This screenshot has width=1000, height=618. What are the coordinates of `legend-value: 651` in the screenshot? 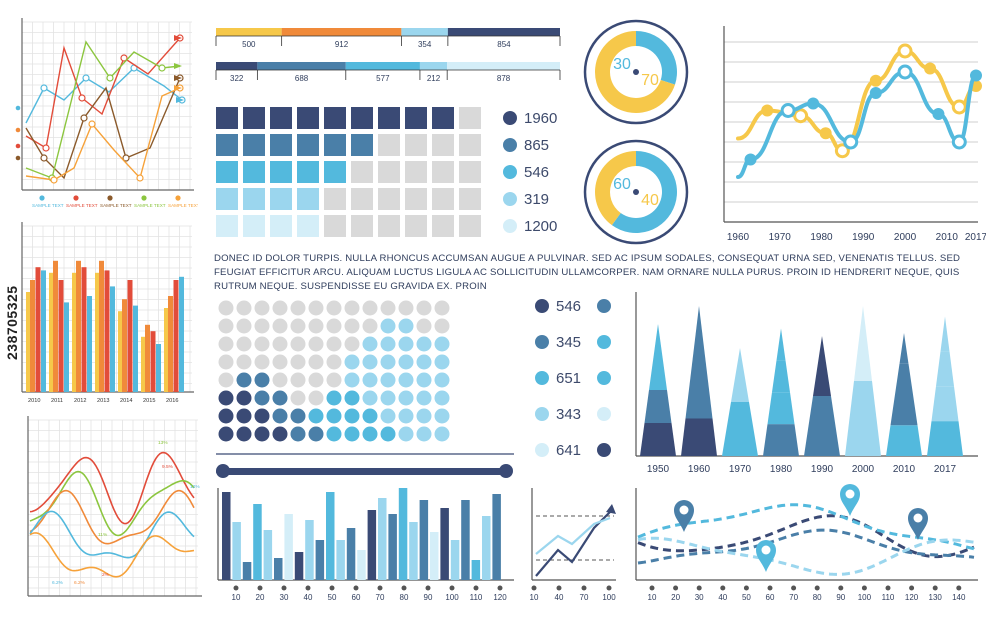 It's located at (568, 378).